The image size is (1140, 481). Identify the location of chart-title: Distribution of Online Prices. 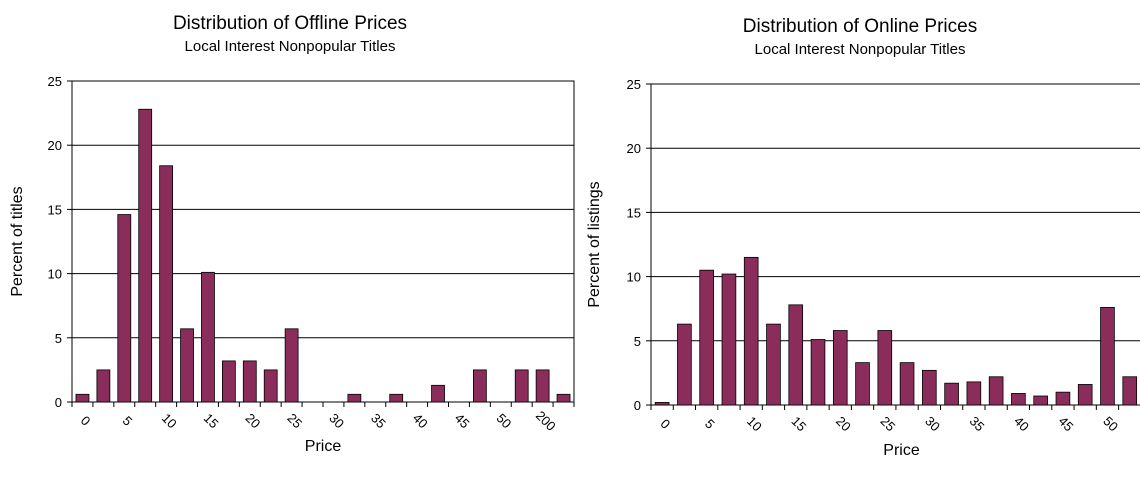
(860, 26).